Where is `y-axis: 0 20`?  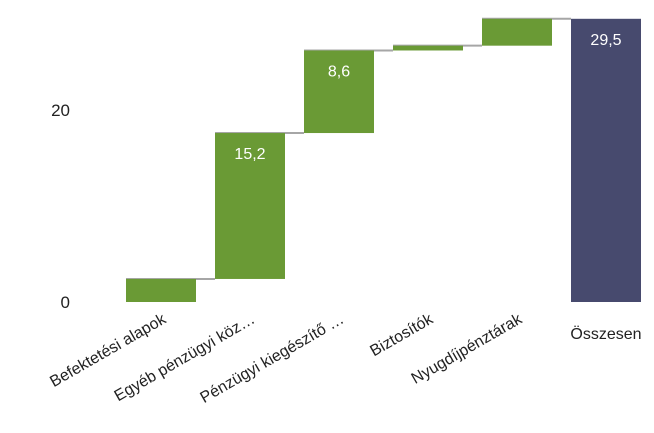
y-axis: 0 20 is located at coordinates (60, 206).